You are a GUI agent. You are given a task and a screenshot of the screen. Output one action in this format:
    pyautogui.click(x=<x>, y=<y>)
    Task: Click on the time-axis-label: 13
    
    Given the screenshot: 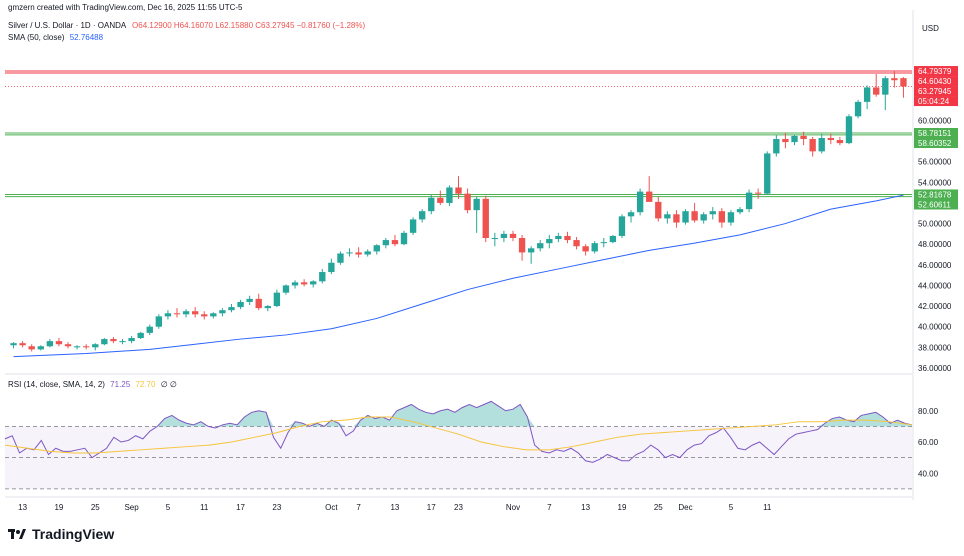 What is the action you would take?
    pyautogui.click(x=394, y=507)
    